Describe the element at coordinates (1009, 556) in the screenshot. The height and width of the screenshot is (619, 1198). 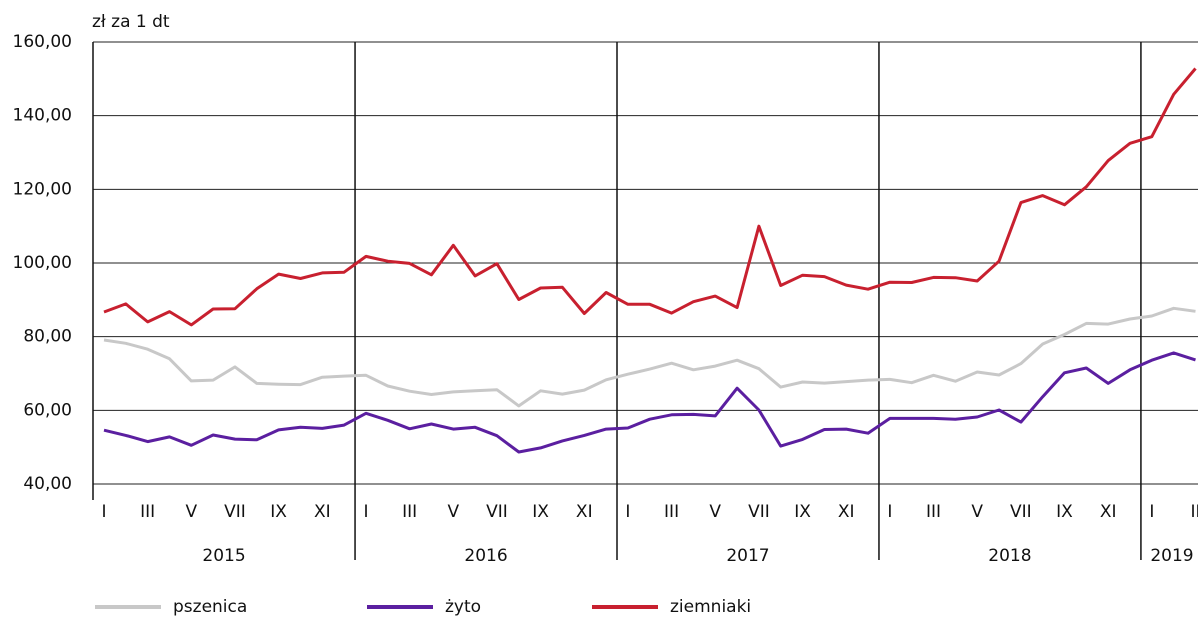
I see `year-label: 2018` at that location.